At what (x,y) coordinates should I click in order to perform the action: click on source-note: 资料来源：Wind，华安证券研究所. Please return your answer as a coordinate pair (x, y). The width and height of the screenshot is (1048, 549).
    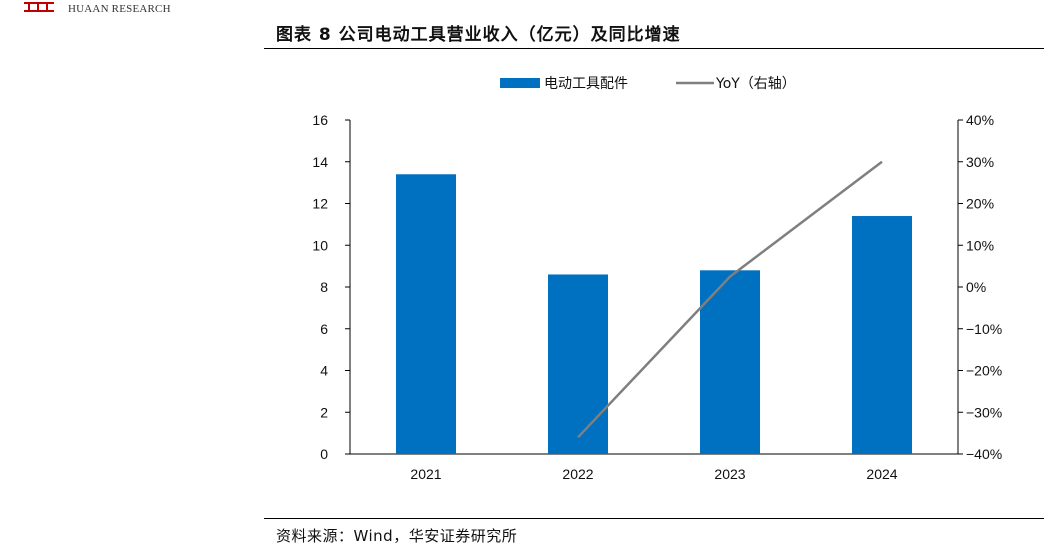
    Looking at the image, I should click on (397, 536).